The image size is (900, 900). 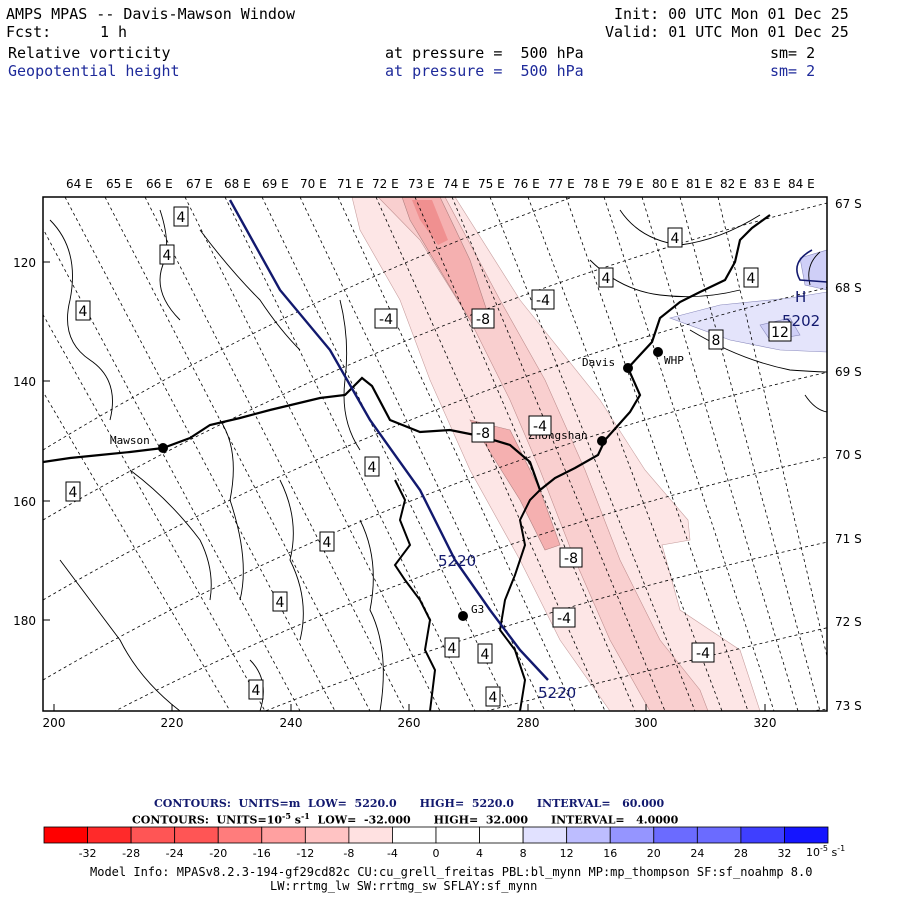 What do you see at coordinates (697, 853) in the screenshot?
I see `colorbar-tick-label: 24` at bounding box center [697, 853].